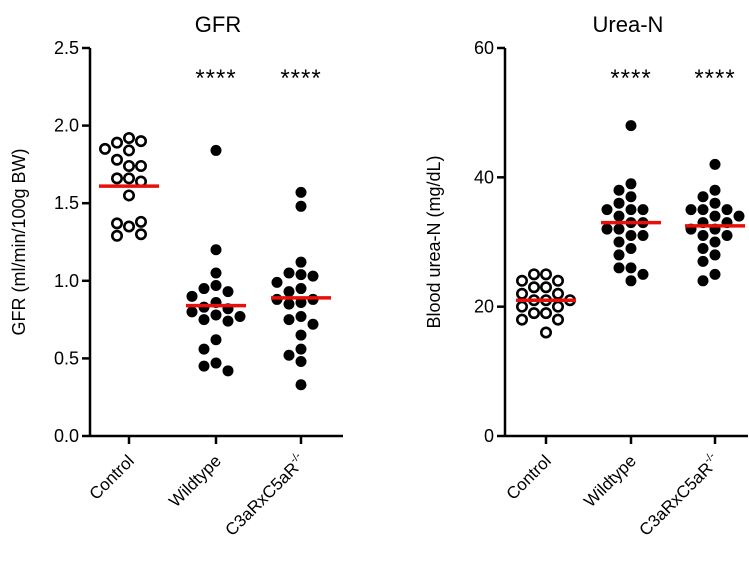  What do you see at coordinates (66, 203) in the screenshot?
I see `y-tick-label: 1.5` at bounding box center [66, 203].